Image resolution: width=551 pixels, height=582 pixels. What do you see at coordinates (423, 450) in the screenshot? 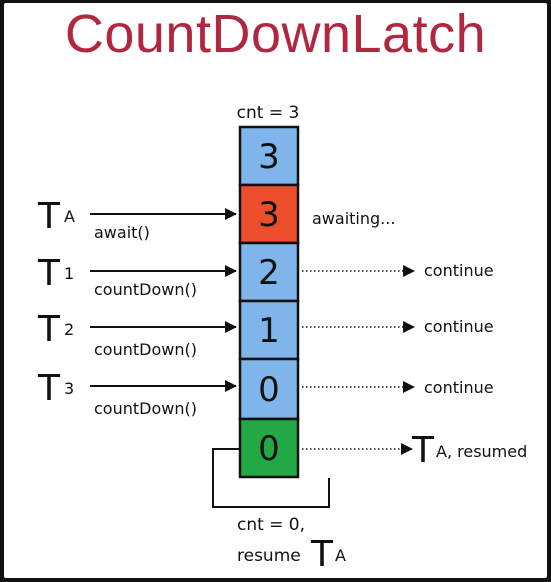
I see `resumed-thread-label: T` at bounding box center [423, 450].